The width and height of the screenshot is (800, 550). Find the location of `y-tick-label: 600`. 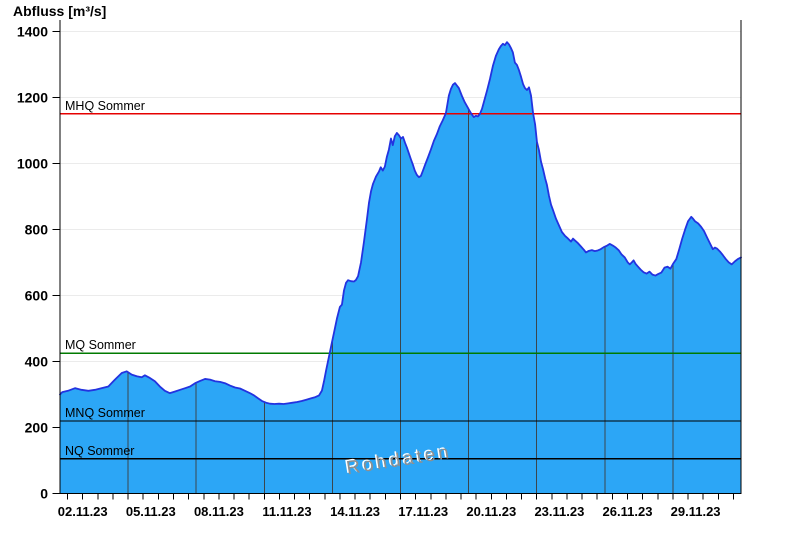

y-tick-label: 600 is located at coordinates (37, 295).